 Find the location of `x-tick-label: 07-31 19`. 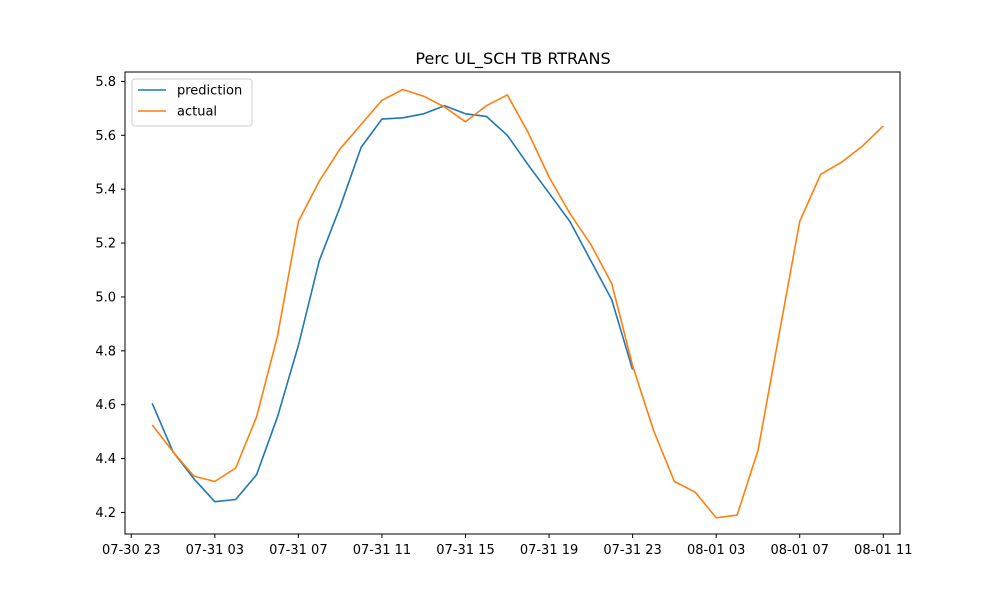

x-tick-label: 07-31 19 is located at coordinates (549, 550).